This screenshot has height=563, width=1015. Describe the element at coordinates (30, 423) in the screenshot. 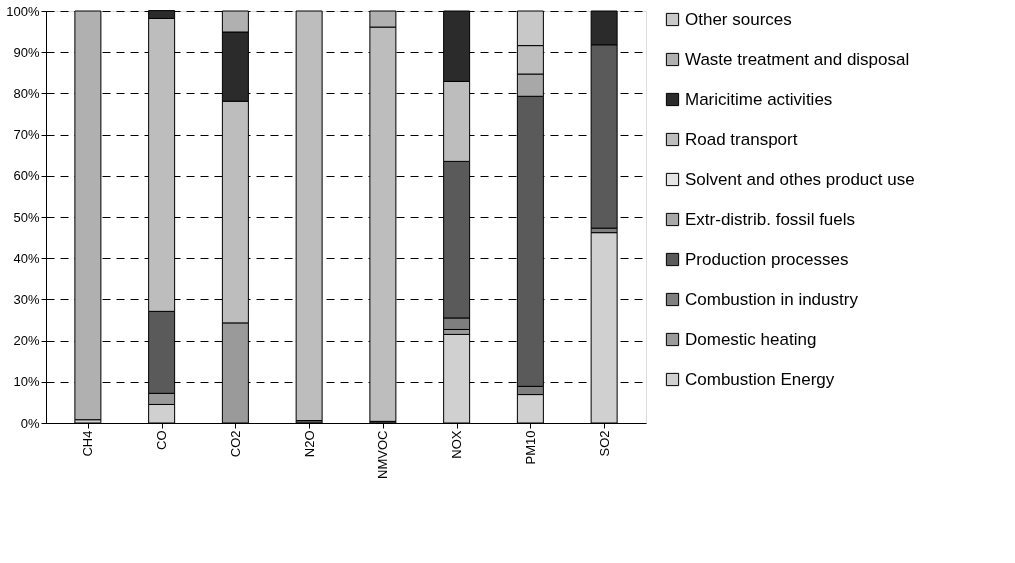

I see `y-tick-label: 0%` at that location.